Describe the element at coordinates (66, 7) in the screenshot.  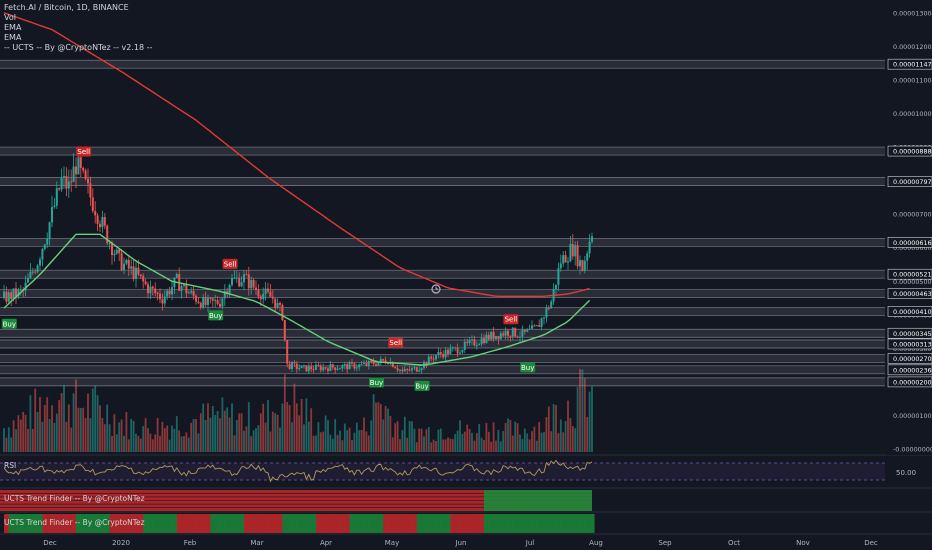
I see `legend-symbol: Fetch.AI / Bitcoin, 1D, BINANCE` at that location.